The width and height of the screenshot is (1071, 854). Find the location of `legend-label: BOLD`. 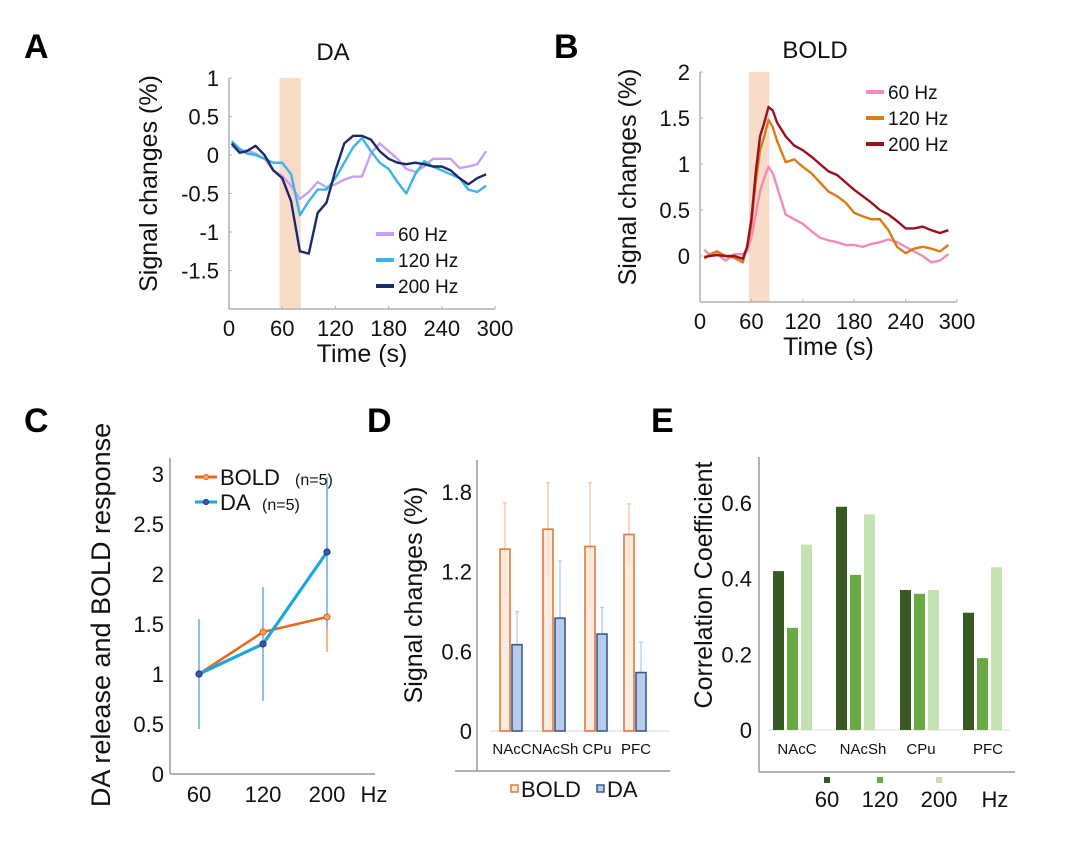

legend-label: BOLD is located at coordinates (551, 789).